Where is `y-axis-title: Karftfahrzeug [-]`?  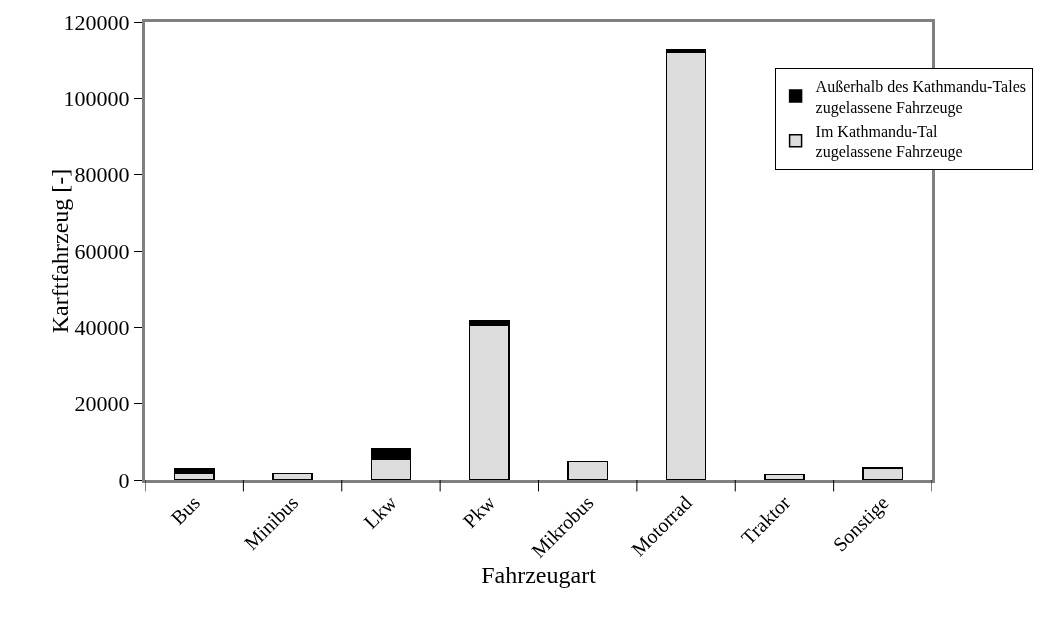 y-axis-title: Karftfahrzeug [-] is located at coordinates (59, 251).